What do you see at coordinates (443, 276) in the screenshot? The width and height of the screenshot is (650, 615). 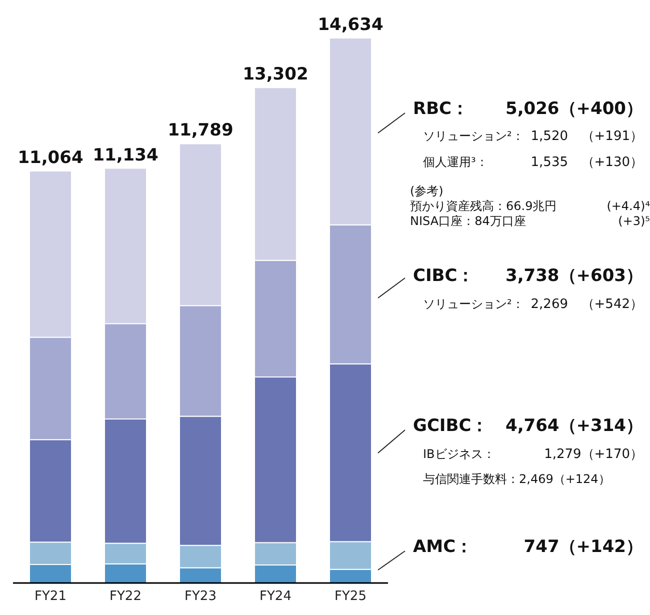 I see `text: CIBC：` at bounding box center [443, 276].